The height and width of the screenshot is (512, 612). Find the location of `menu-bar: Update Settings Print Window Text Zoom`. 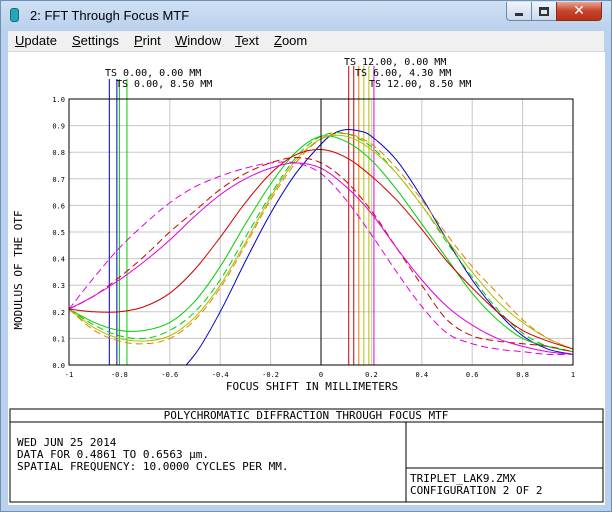

menu-bar: Update Settings Print Window Text Zoom is located at coordinates (306, 41).